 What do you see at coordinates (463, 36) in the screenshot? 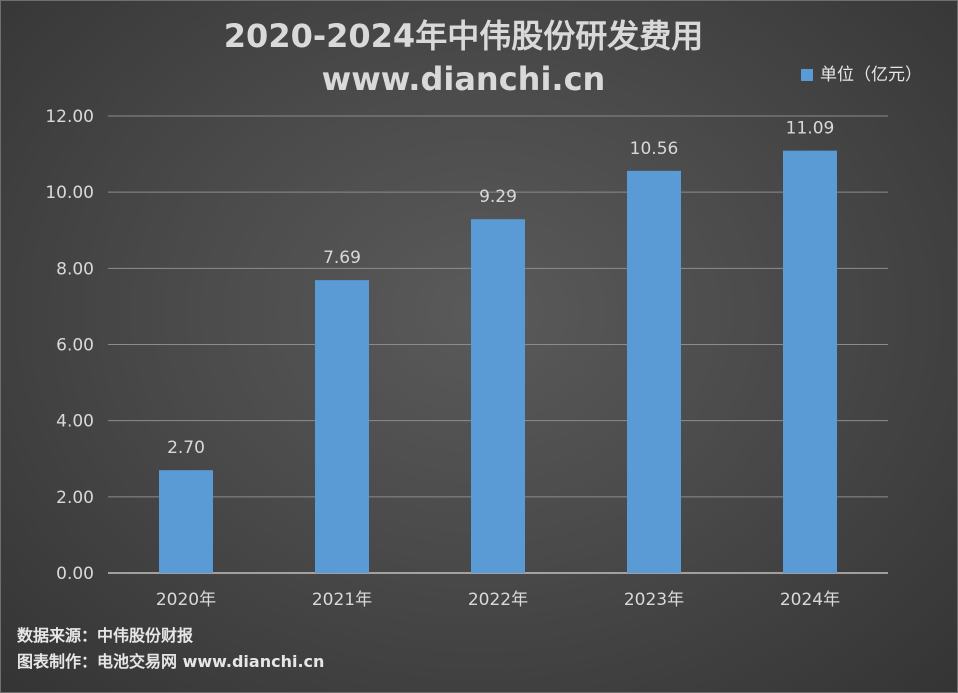
I see `chart-title: 2020-2024年中伟股份研发费用` at bounding box center [463, 36].